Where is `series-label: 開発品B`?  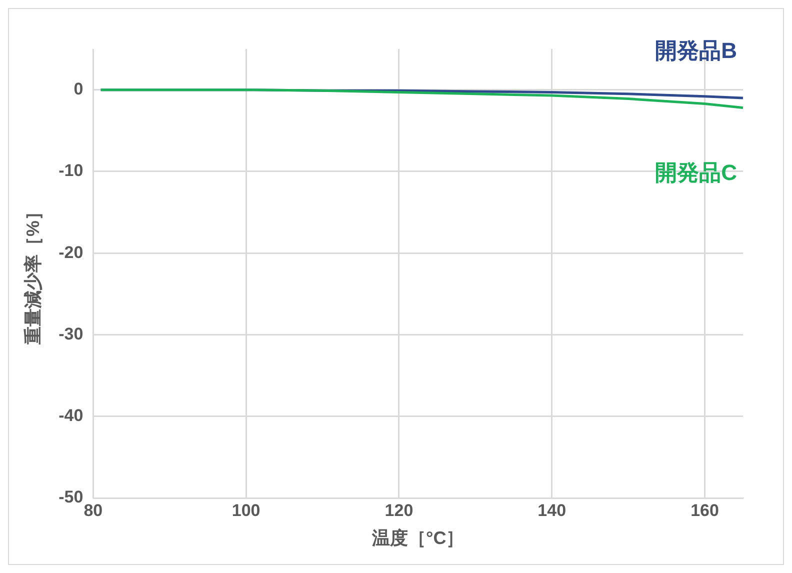 series-label: 開発品B is located at coordinates (696, 51).